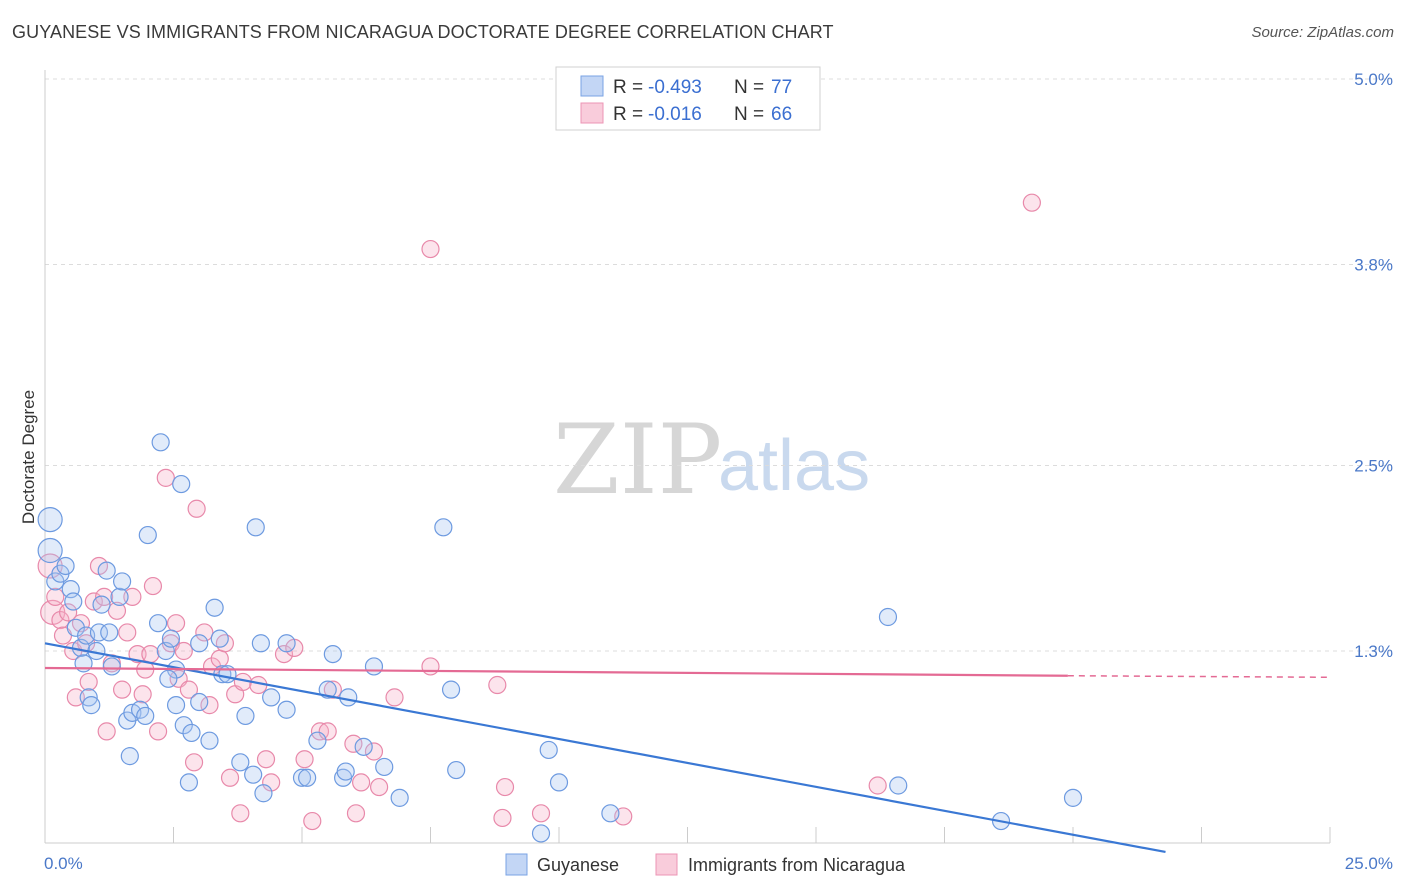 This screenshot has width=1406, height=892. Describe the element at coordinates (1373, 651) in the screenshot. I see `y-tick-label-0: 1.3%` at that location.